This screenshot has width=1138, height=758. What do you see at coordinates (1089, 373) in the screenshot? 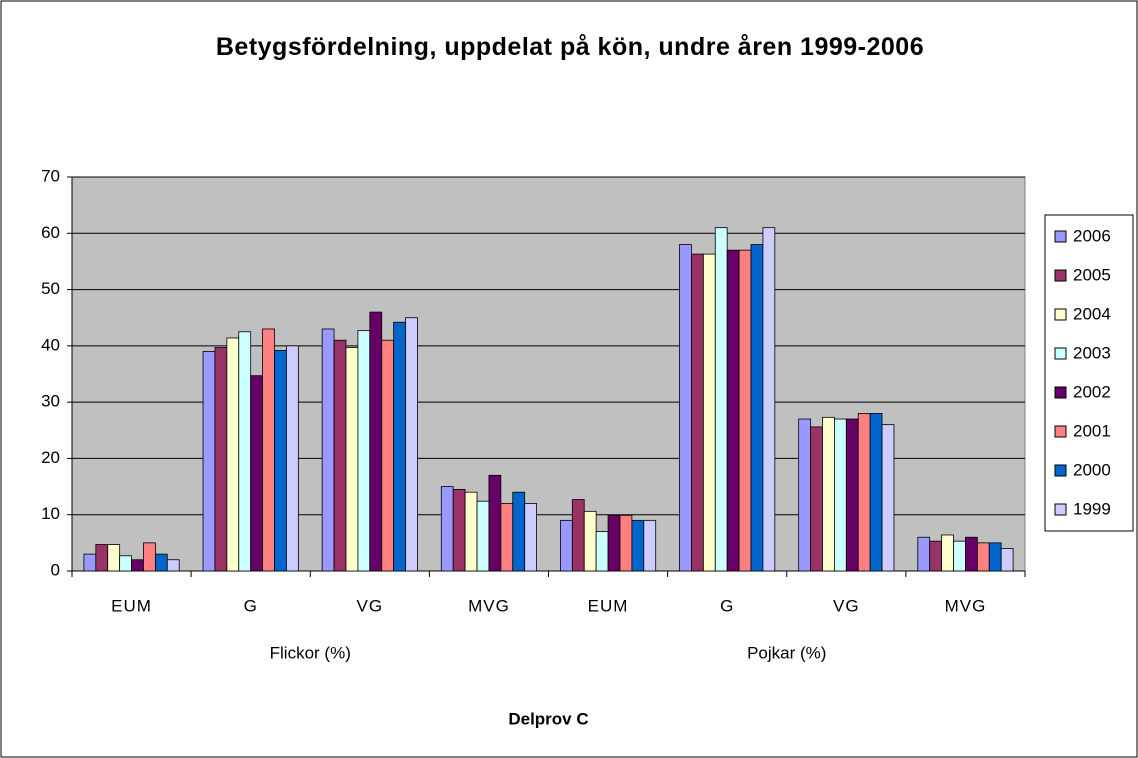
I see `legend-box` at bounding box center [1089, 373].